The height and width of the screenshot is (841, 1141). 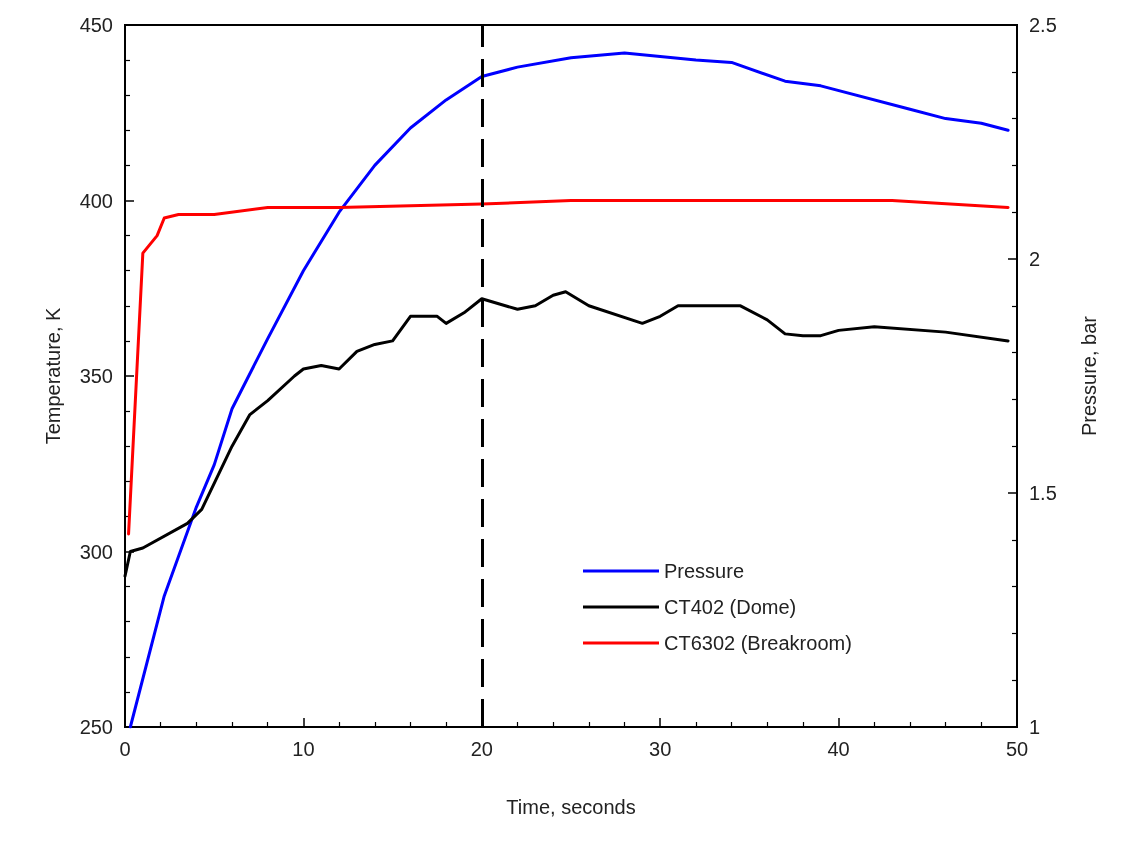 What do you see at coordinates (96, 727) in the screenshot?
I see `y-tick-label: 250` at bounding box center [96, 727].